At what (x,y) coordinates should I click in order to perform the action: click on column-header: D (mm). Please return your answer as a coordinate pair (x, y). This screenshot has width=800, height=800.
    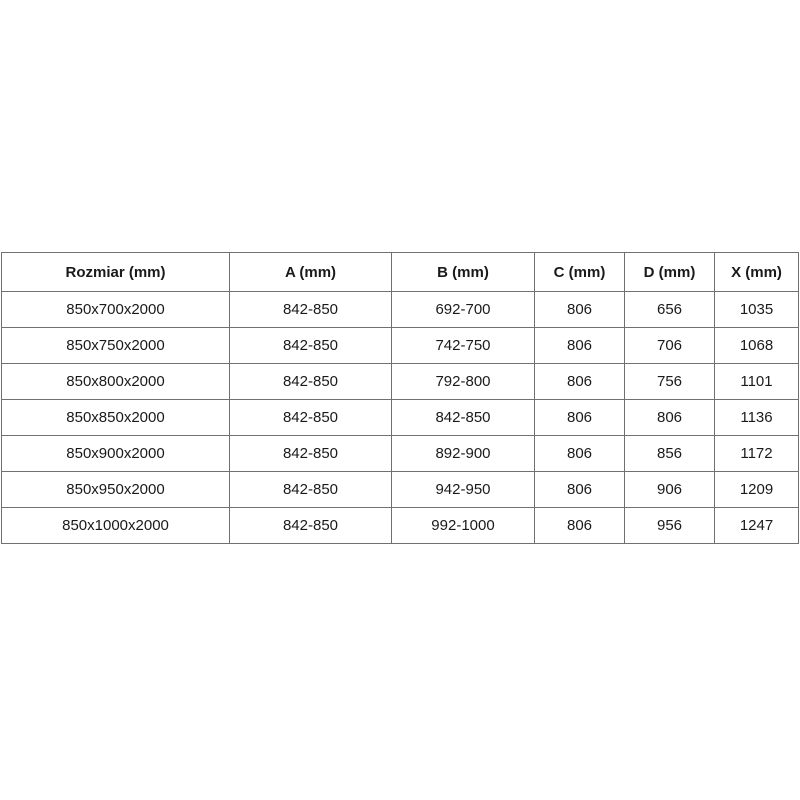
    Looking at the image, I should click on (669, 272).